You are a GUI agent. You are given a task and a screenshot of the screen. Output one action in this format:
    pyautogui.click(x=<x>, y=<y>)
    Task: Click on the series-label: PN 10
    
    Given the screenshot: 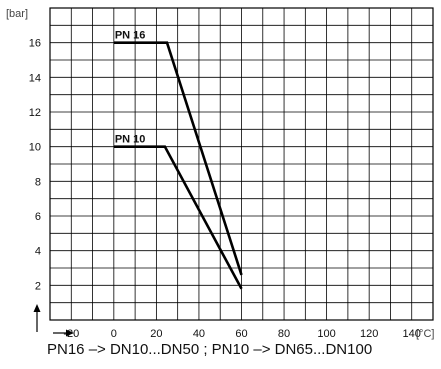 What is the action you would take?
    pyautogui.click(x=130, y=140)
    